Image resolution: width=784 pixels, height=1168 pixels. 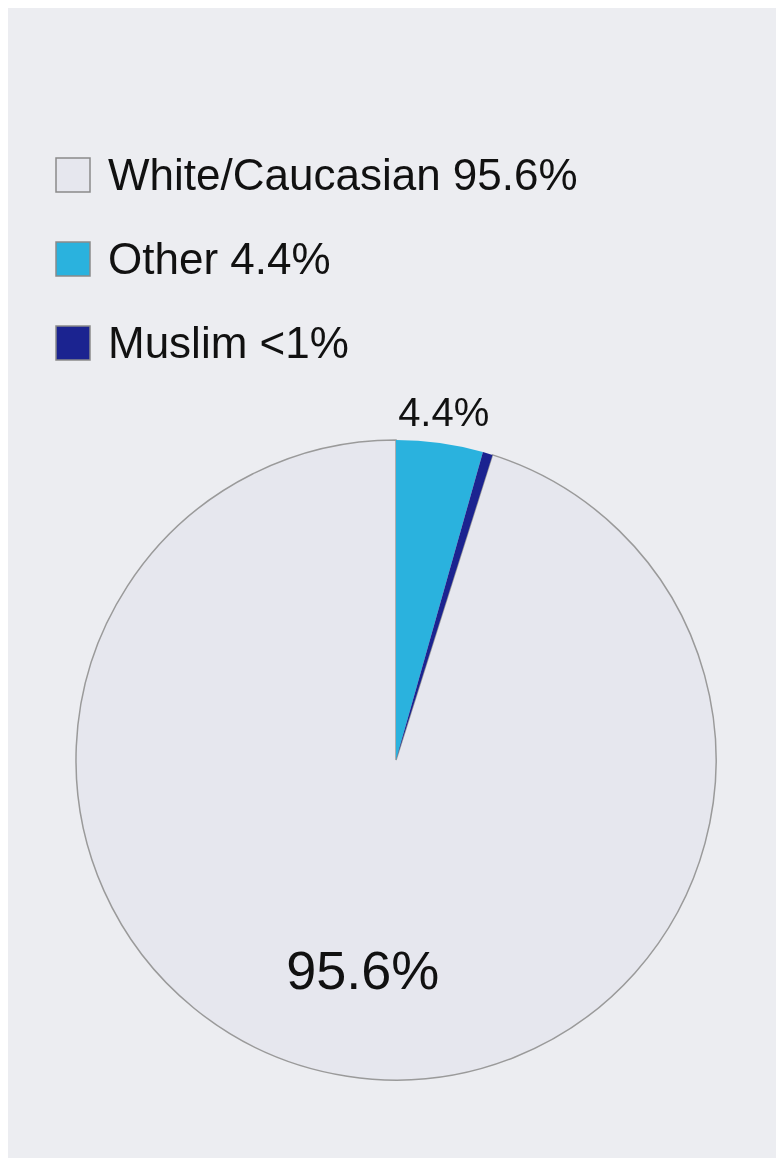 I want to click on legend-label: Other 4.4%, so click(x=219, y=258).